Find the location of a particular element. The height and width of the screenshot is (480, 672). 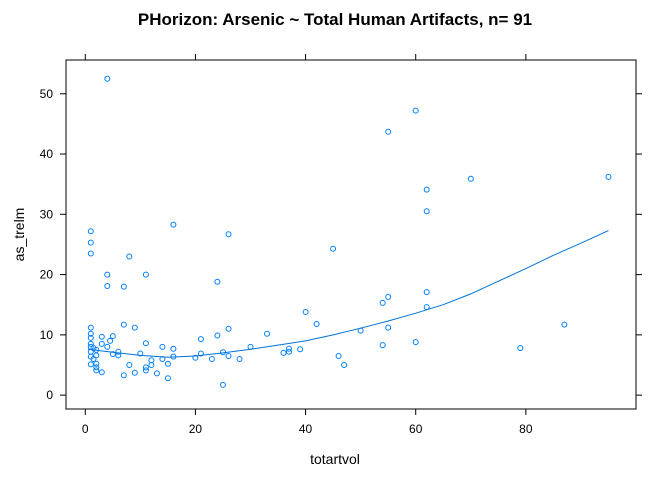

x-axis-label: totartvol is located at coordinates (335, 459).